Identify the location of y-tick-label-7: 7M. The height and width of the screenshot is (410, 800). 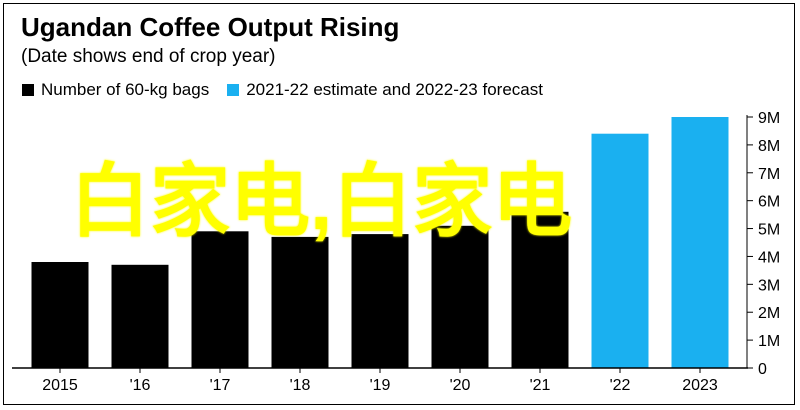
(769, 174).